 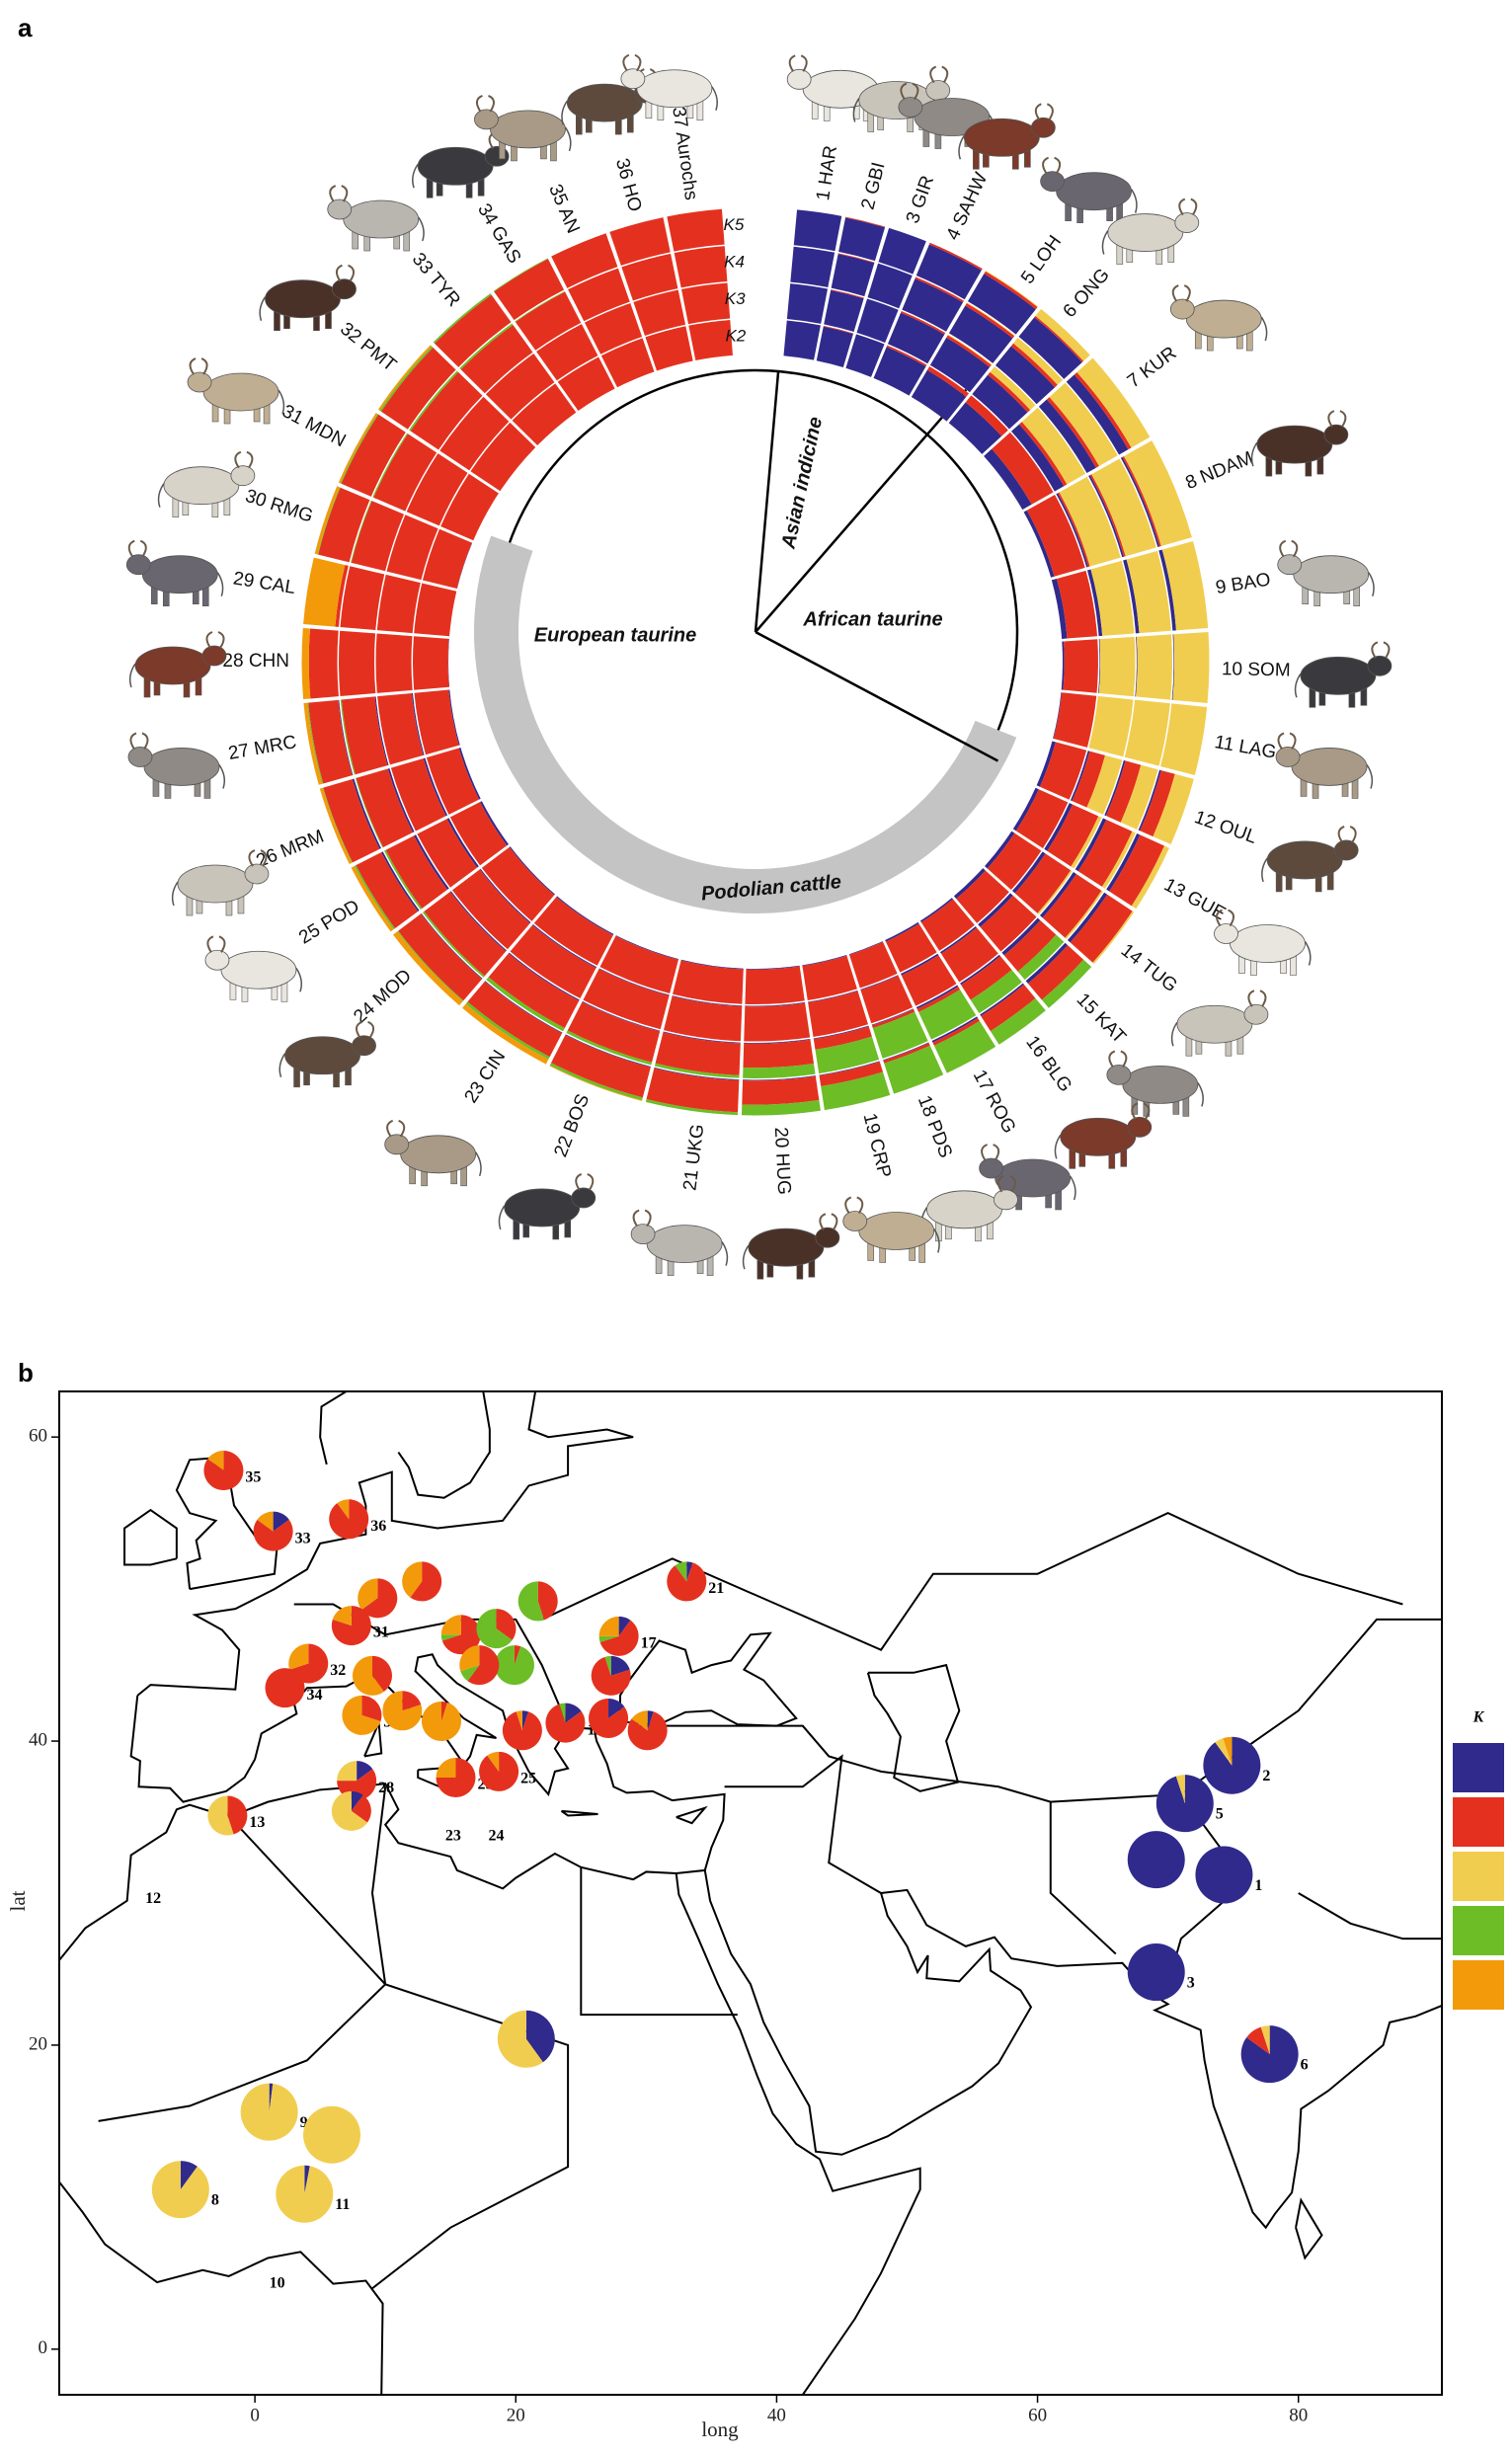 What do you see at coordinates (734, 224) in the screenshot?
I see `ring-label: K5` at bounding box center [734, 224].